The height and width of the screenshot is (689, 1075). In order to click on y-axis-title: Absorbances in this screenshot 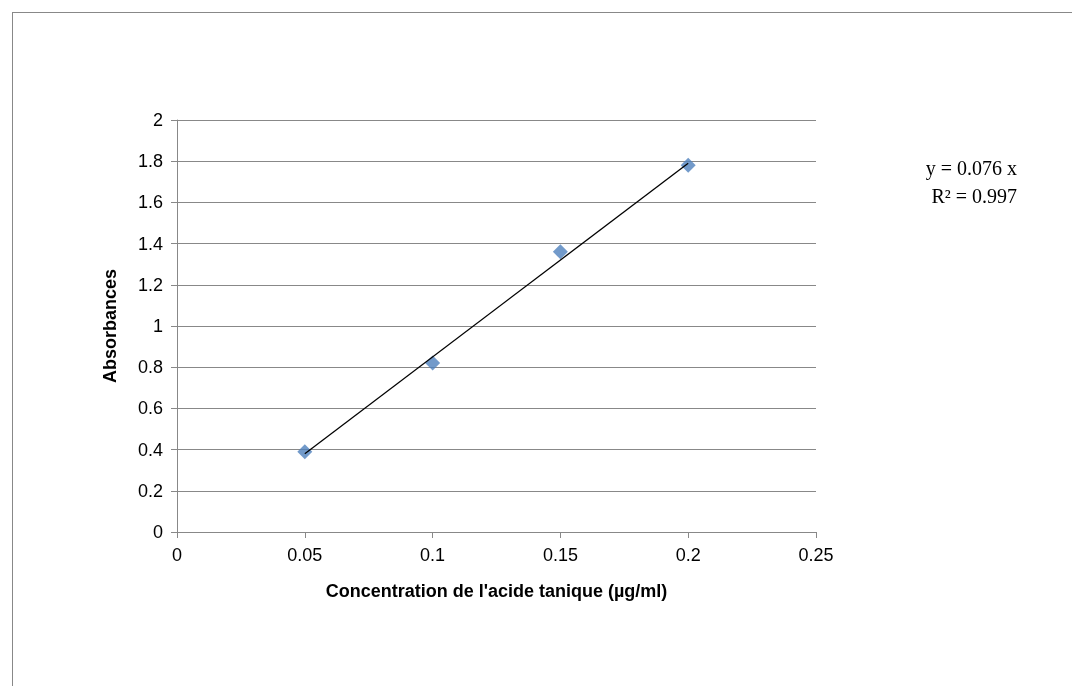, I will do `click(110, 326)`.